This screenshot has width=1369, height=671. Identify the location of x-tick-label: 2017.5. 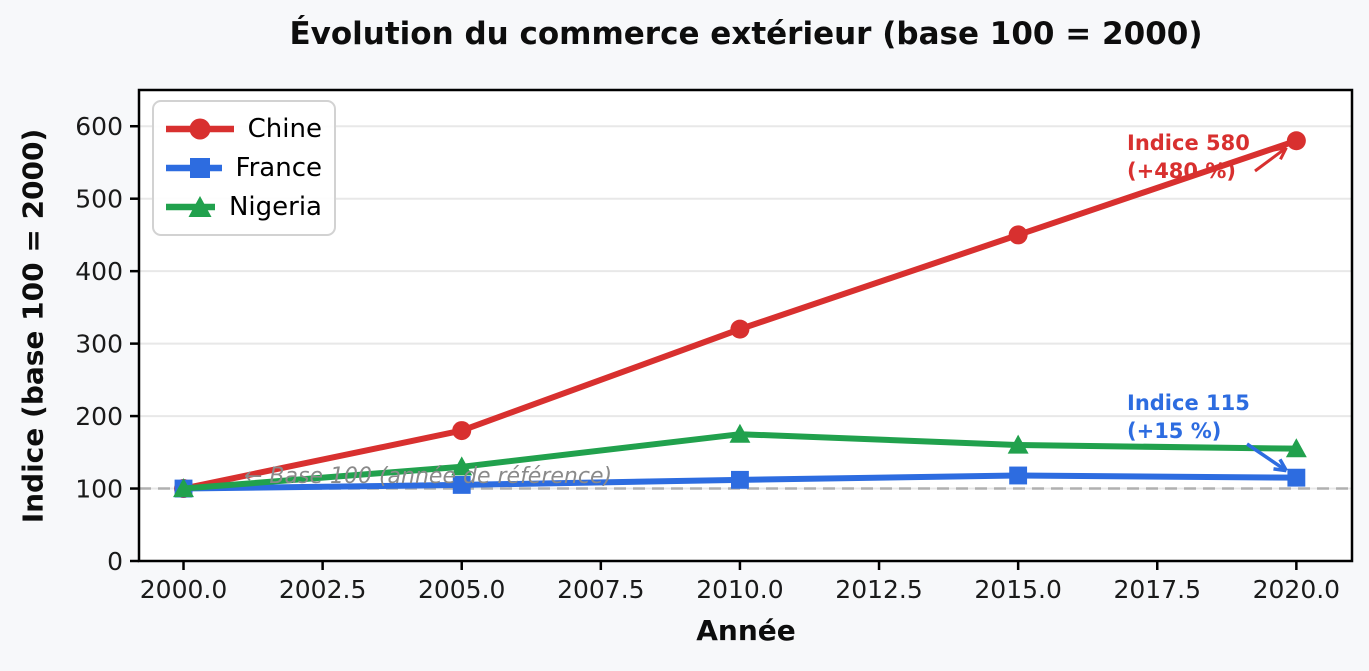
(1157, 589).